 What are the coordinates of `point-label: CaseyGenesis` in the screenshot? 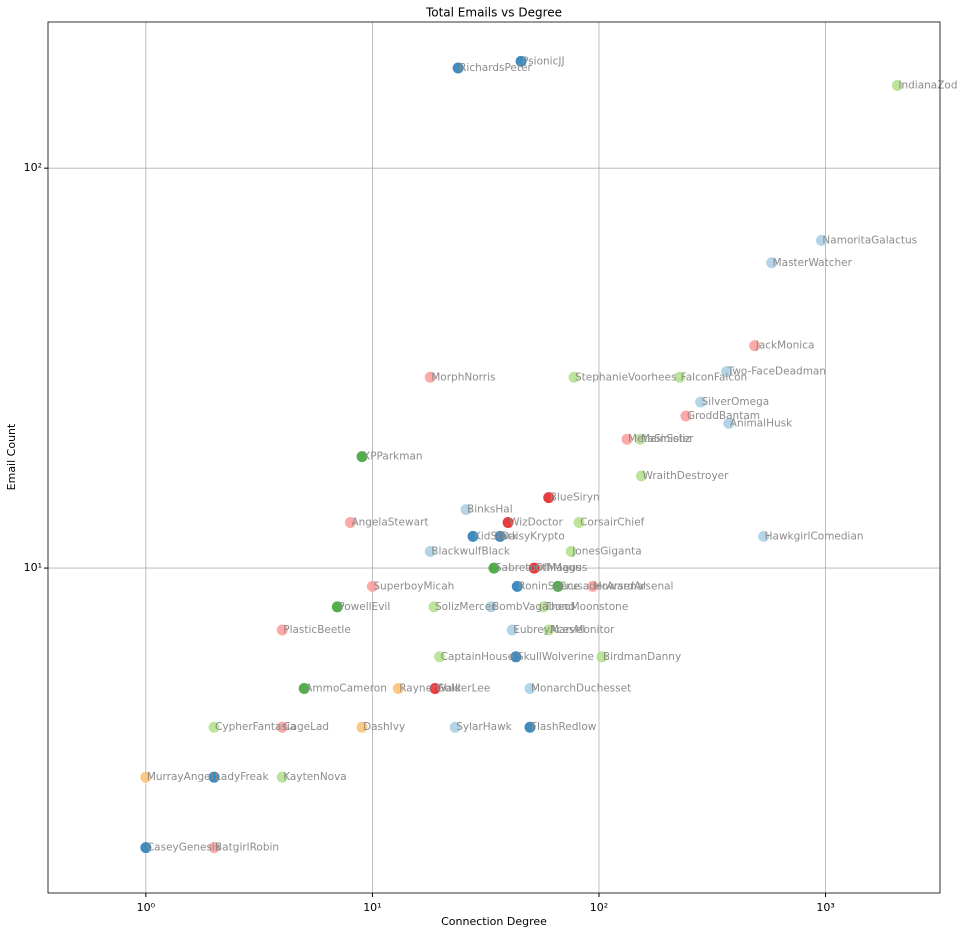 It's located at (183, 848).